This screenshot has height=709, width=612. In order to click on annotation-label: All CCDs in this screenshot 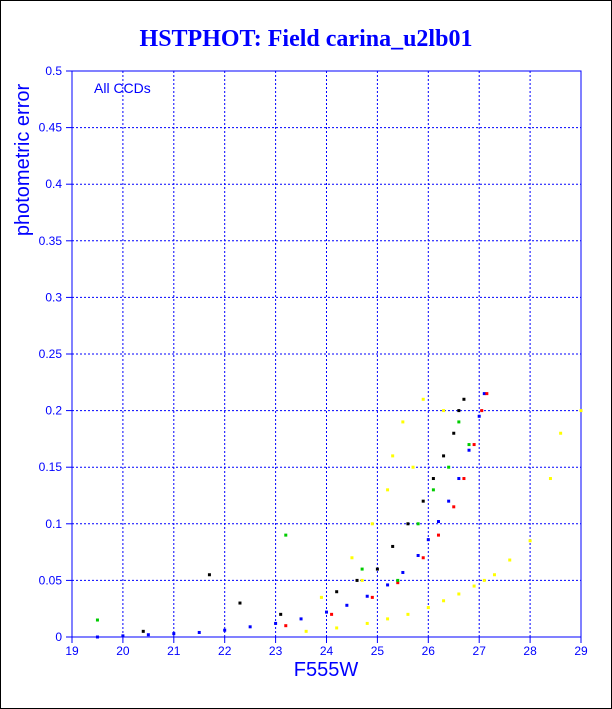, I will do `click(122, 88)`.